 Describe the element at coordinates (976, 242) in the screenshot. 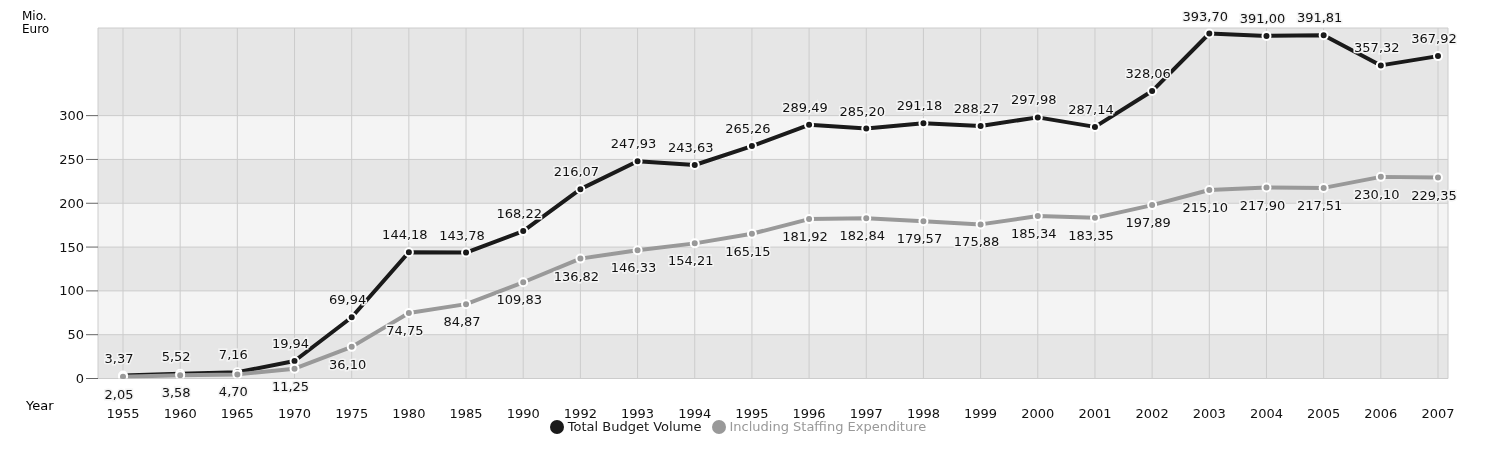

I see `data-label: 175,88` at that location.